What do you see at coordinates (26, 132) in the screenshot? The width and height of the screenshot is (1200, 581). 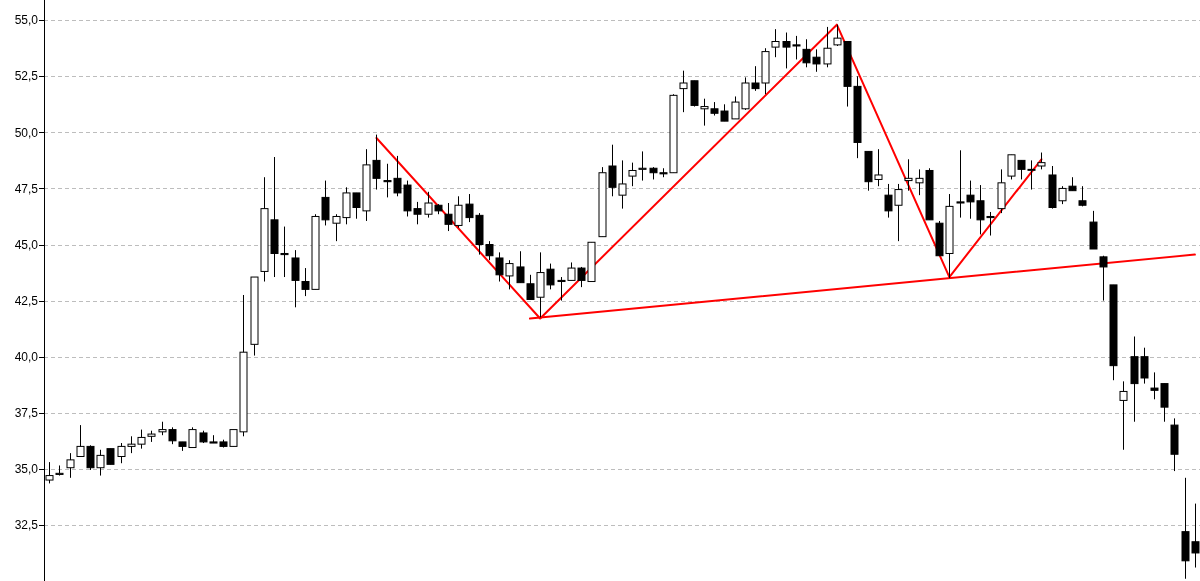 I see `y-tick-label: 50,0` at bounding box center [26, 132].